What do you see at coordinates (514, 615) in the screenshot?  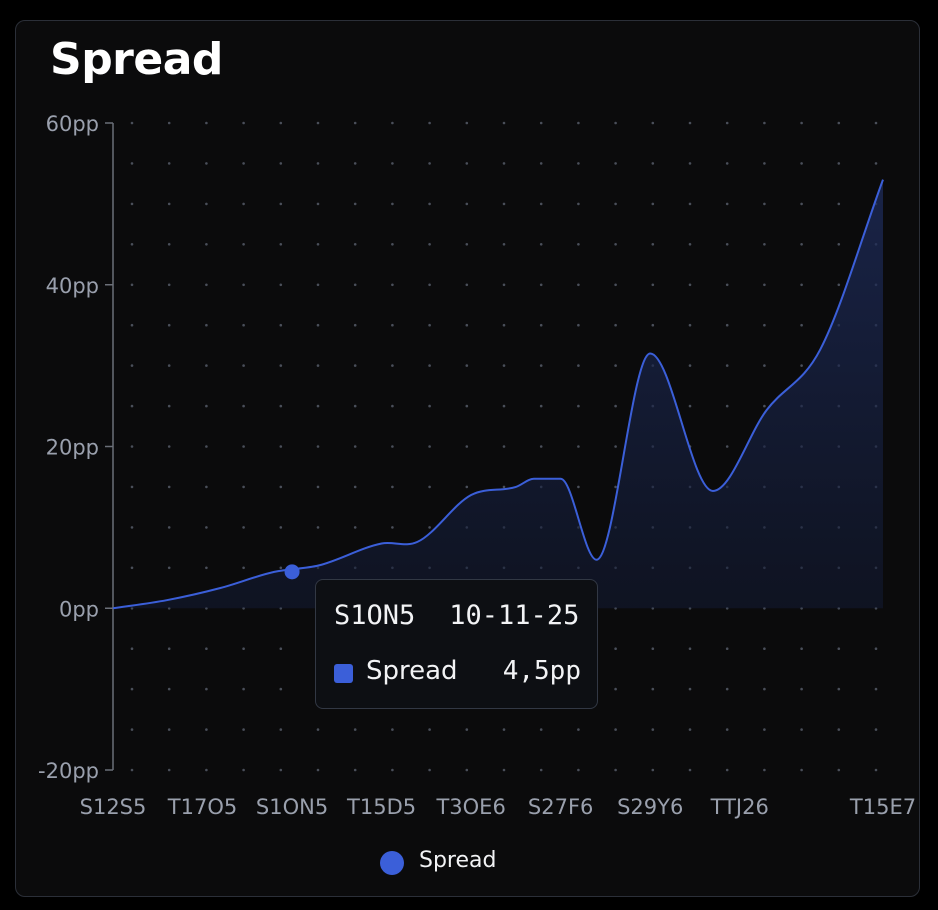 I see `tooltip-date: 10-11-25` at bounding box center [514, 615].